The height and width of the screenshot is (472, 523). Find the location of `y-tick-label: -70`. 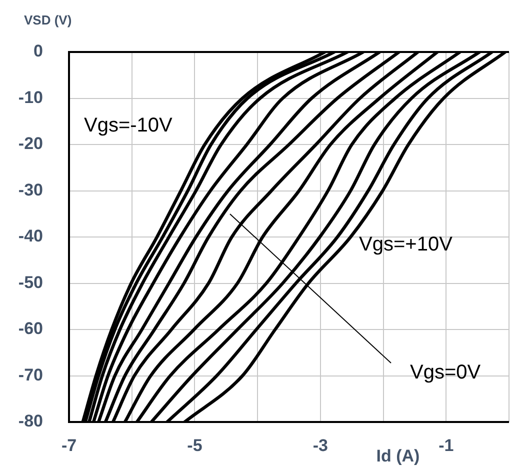

y-tick-label: -70 is located at coordinates (30, 374).